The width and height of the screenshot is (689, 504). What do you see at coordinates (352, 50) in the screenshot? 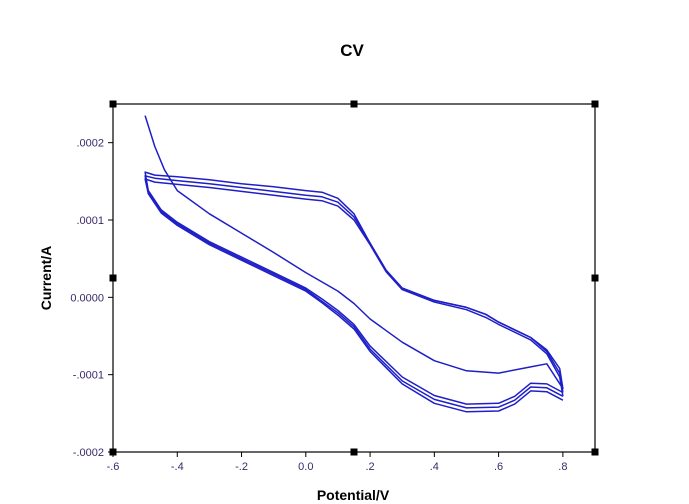
I see `chart-title: CV` at bounding box center [352, 50].